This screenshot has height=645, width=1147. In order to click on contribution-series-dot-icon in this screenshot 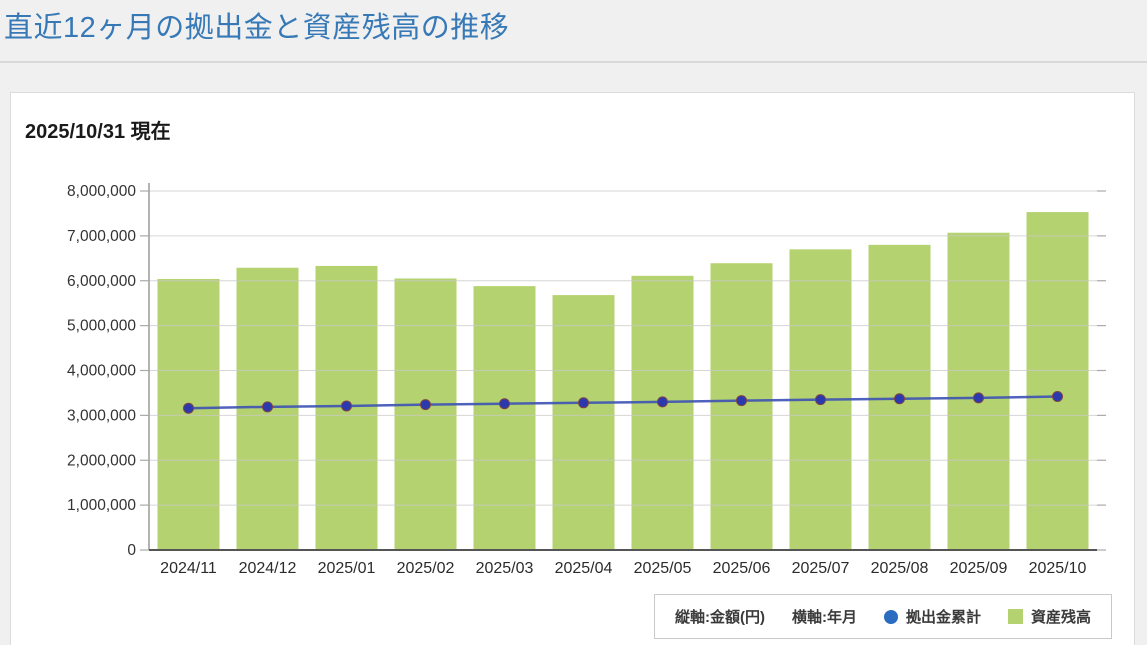, I will do `click(890, 616)`.